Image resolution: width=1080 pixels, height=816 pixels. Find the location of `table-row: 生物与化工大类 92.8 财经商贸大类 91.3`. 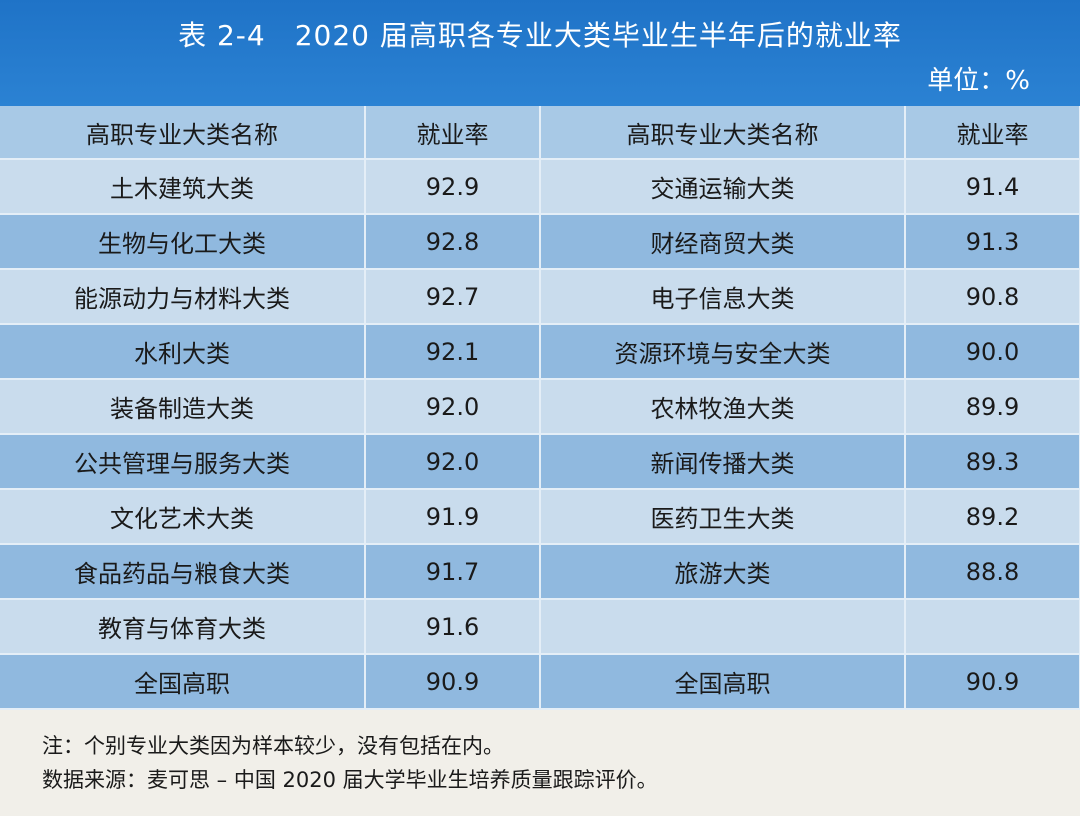

table-row: 生物与化工大类 92.8 财经商贸大类 91.3 is located at coordinates (540, 242).